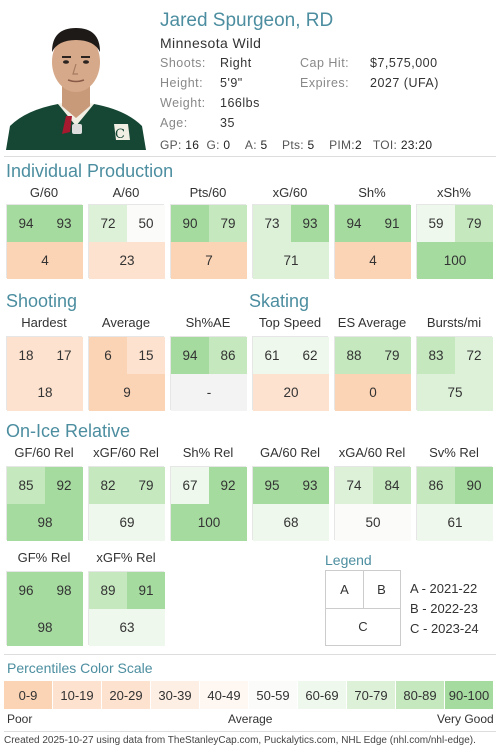 The image size is (500, 750). Describe the element at coordinates (80, 668) in the screenshot. I see `scale-title: Percentiles Color Scale` at that location.